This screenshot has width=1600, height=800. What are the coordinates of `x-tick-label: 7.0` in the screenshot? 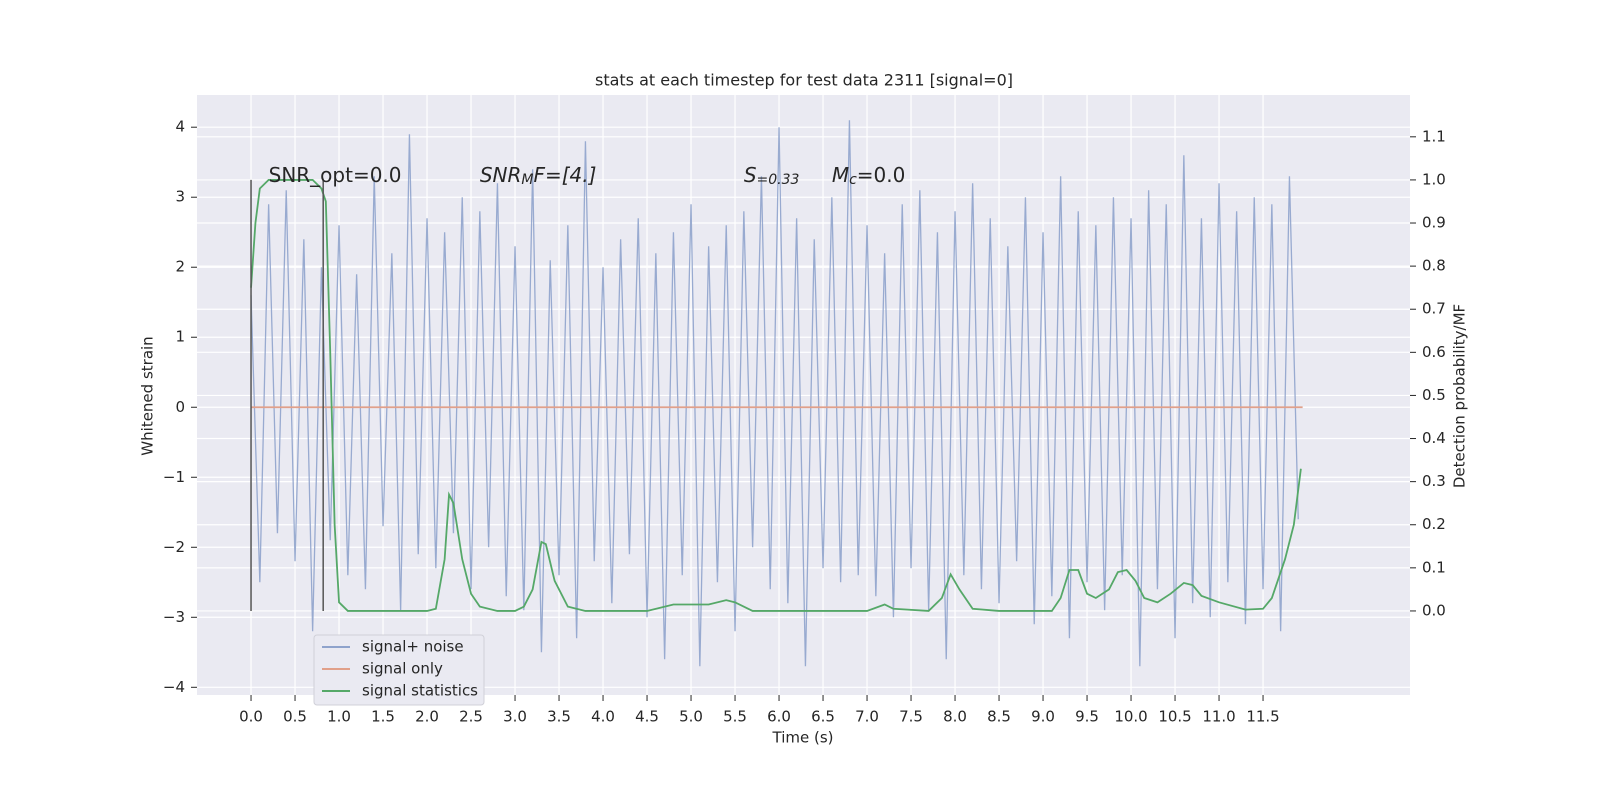 It's located at (867, 717).